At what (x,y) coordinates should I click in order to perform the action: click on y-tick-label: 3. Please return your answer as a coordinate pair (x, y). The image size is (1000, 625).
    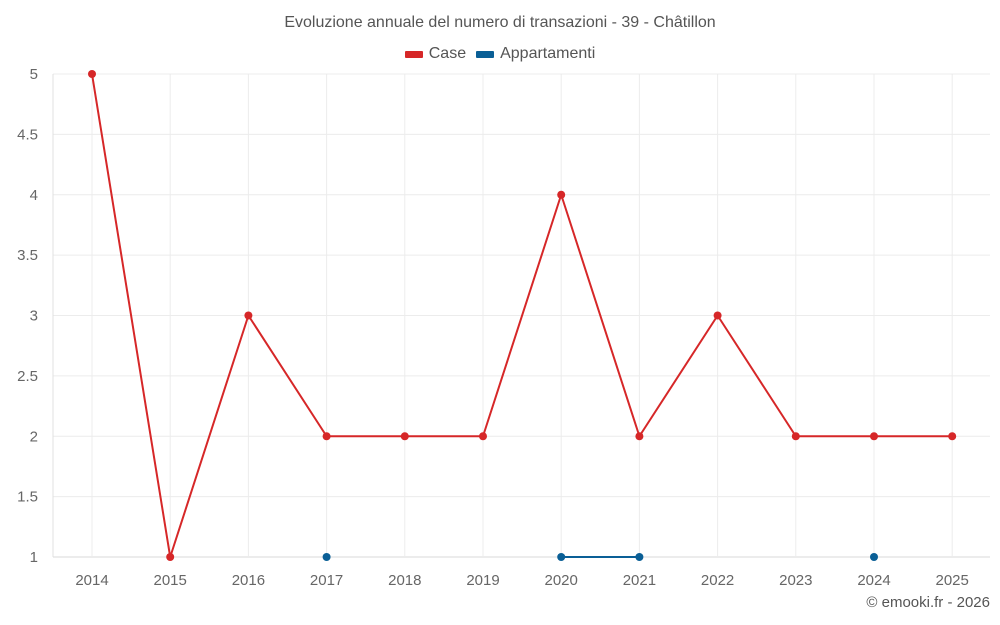
    Looking at the image, I should click on (34, 316).